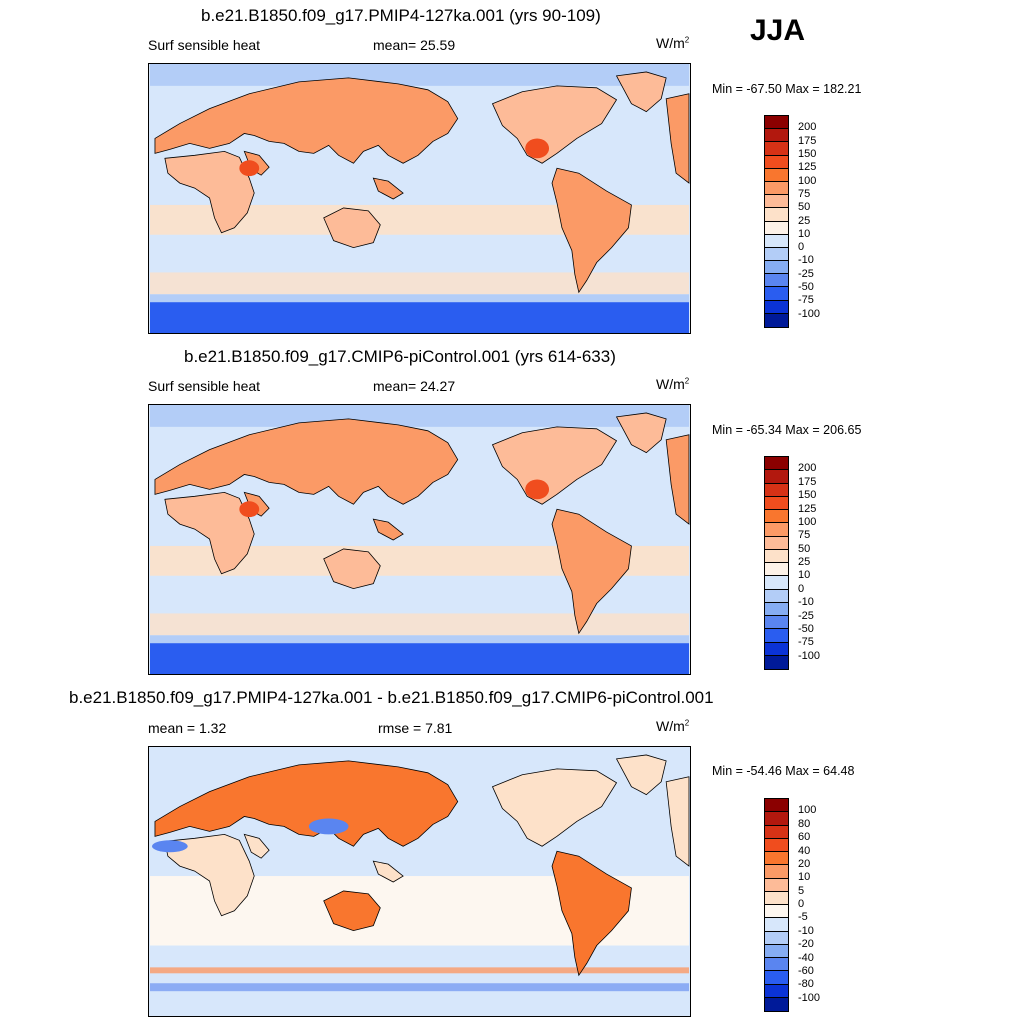 This screenshot has height=1024, width=1024. What do you see at coordinates (414, 45) in the screenshot?
I see `mean-label: mean= 25.59` at bounding box center [414, 45].